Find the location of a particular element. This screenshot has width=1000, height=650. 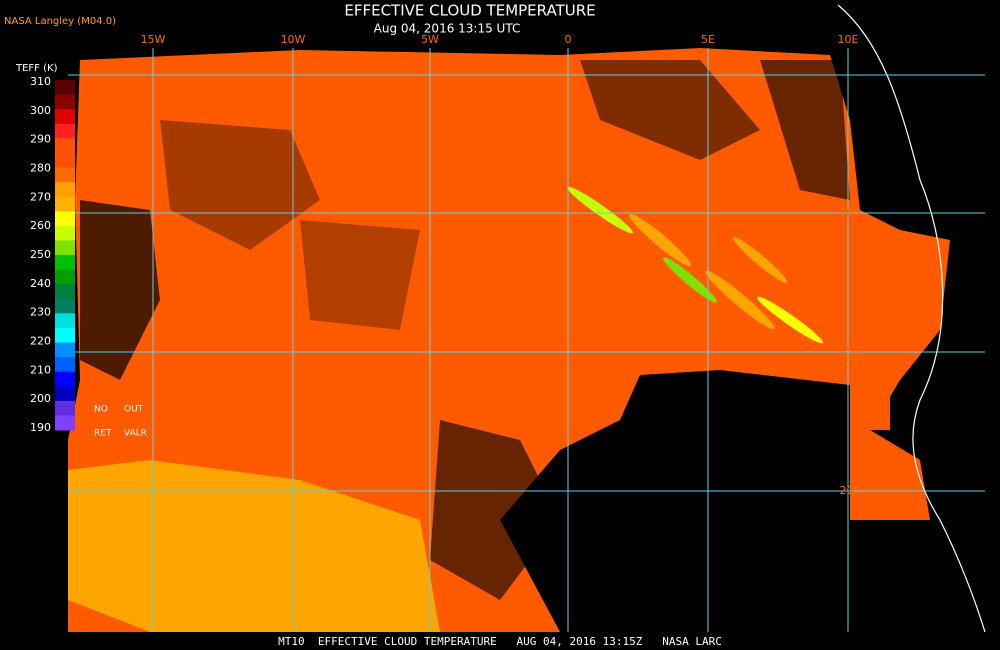

colorbar-tick-label: 210 is located at coordinates (40, 369).